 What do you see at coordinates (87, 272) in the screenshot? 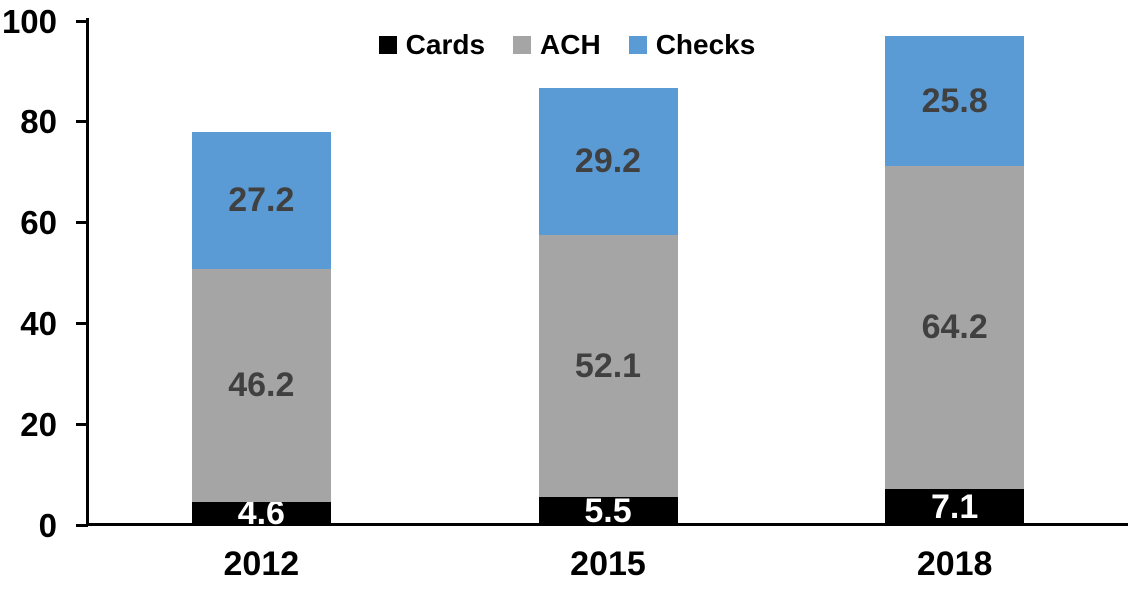
I see `y-axis-line` at bounding box center [87, 272].